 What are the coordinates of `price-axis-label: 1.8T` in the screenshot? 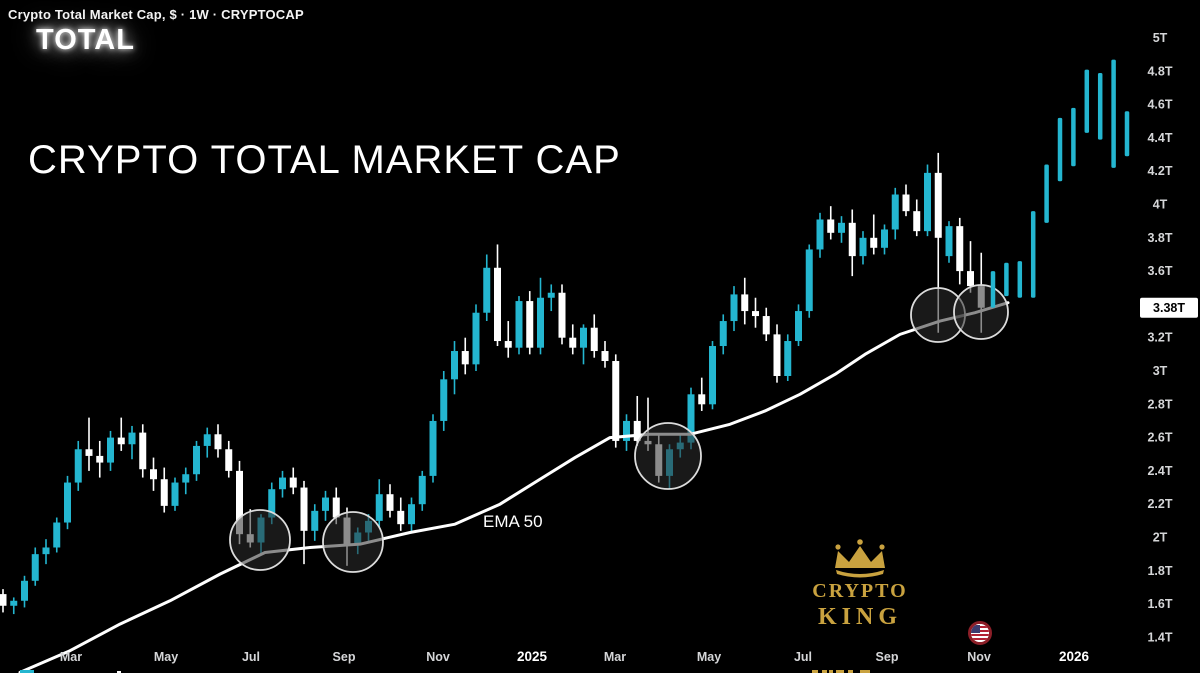 It's located at (1159, 571).